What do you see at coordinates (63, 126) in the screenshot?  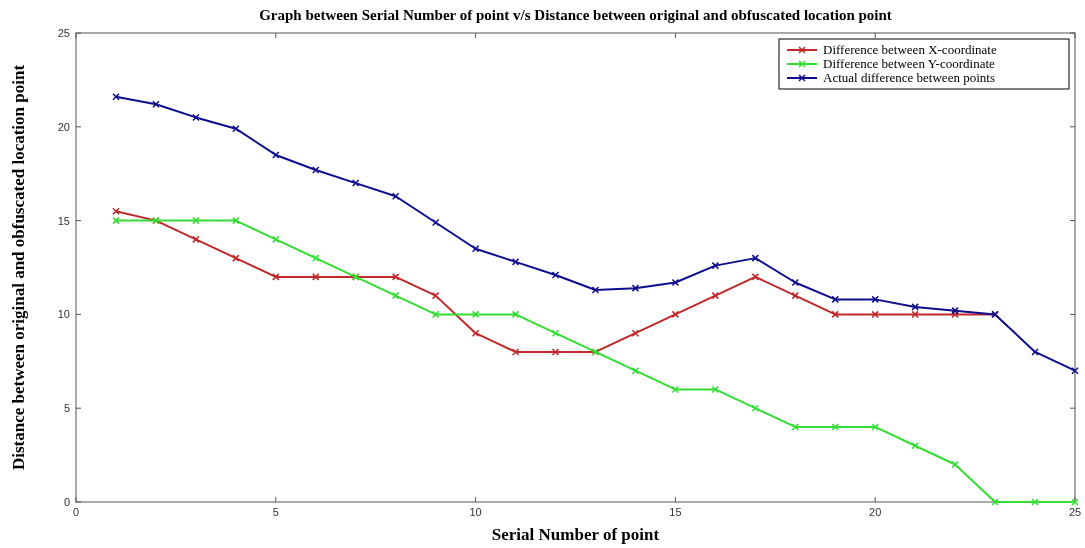 I see `y-tick-label: 20` at bounding box center [63, 126].